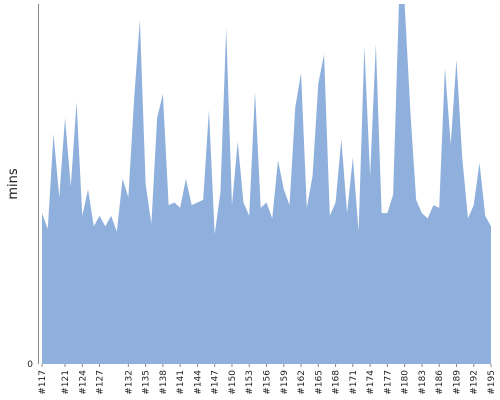 The image size is (500, 400). I want to click on x-tick-label: #162, so click(302, 382).